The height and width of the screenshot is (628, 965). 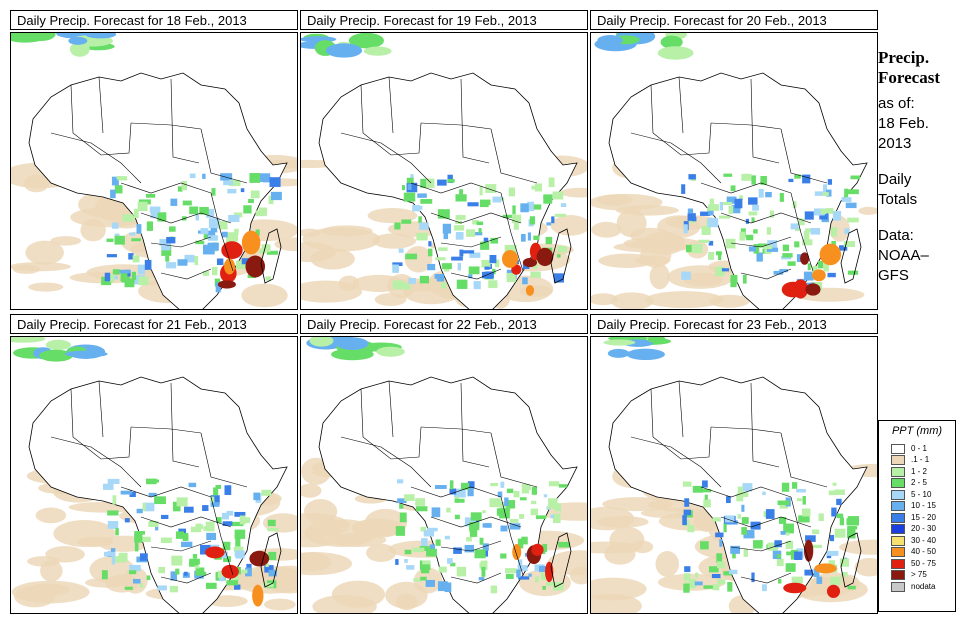 What do you see at coordinates (898, 575) in the screenshot?
I see `legend-swatch` at bounding box center [898, 575].